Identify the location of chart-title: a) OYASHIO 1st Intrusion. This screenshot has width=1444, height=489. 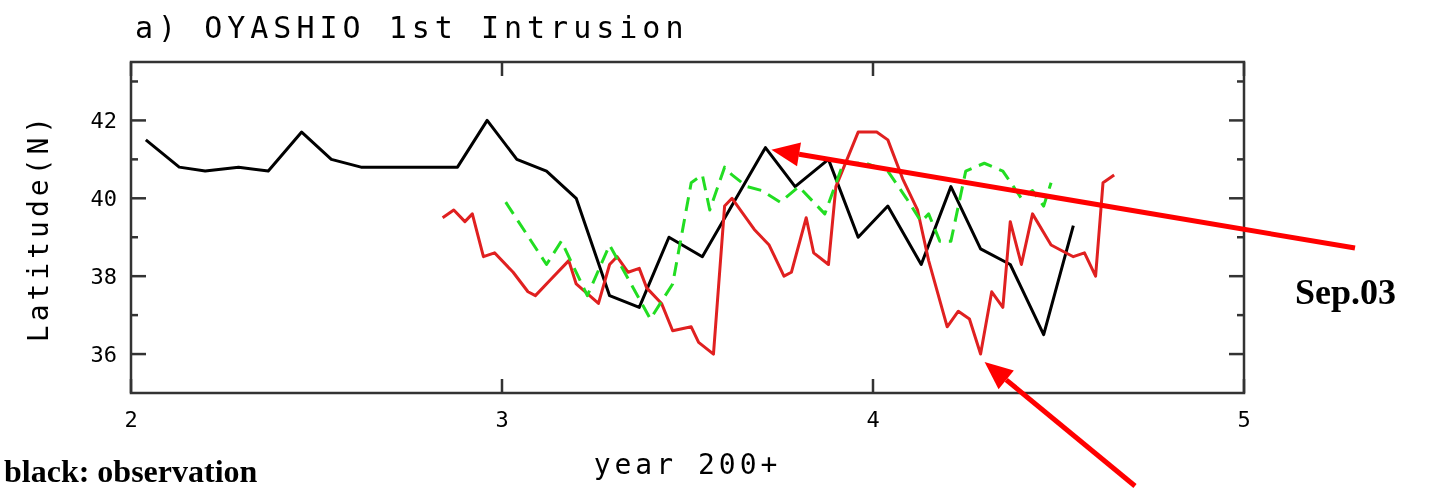
(412, 27).